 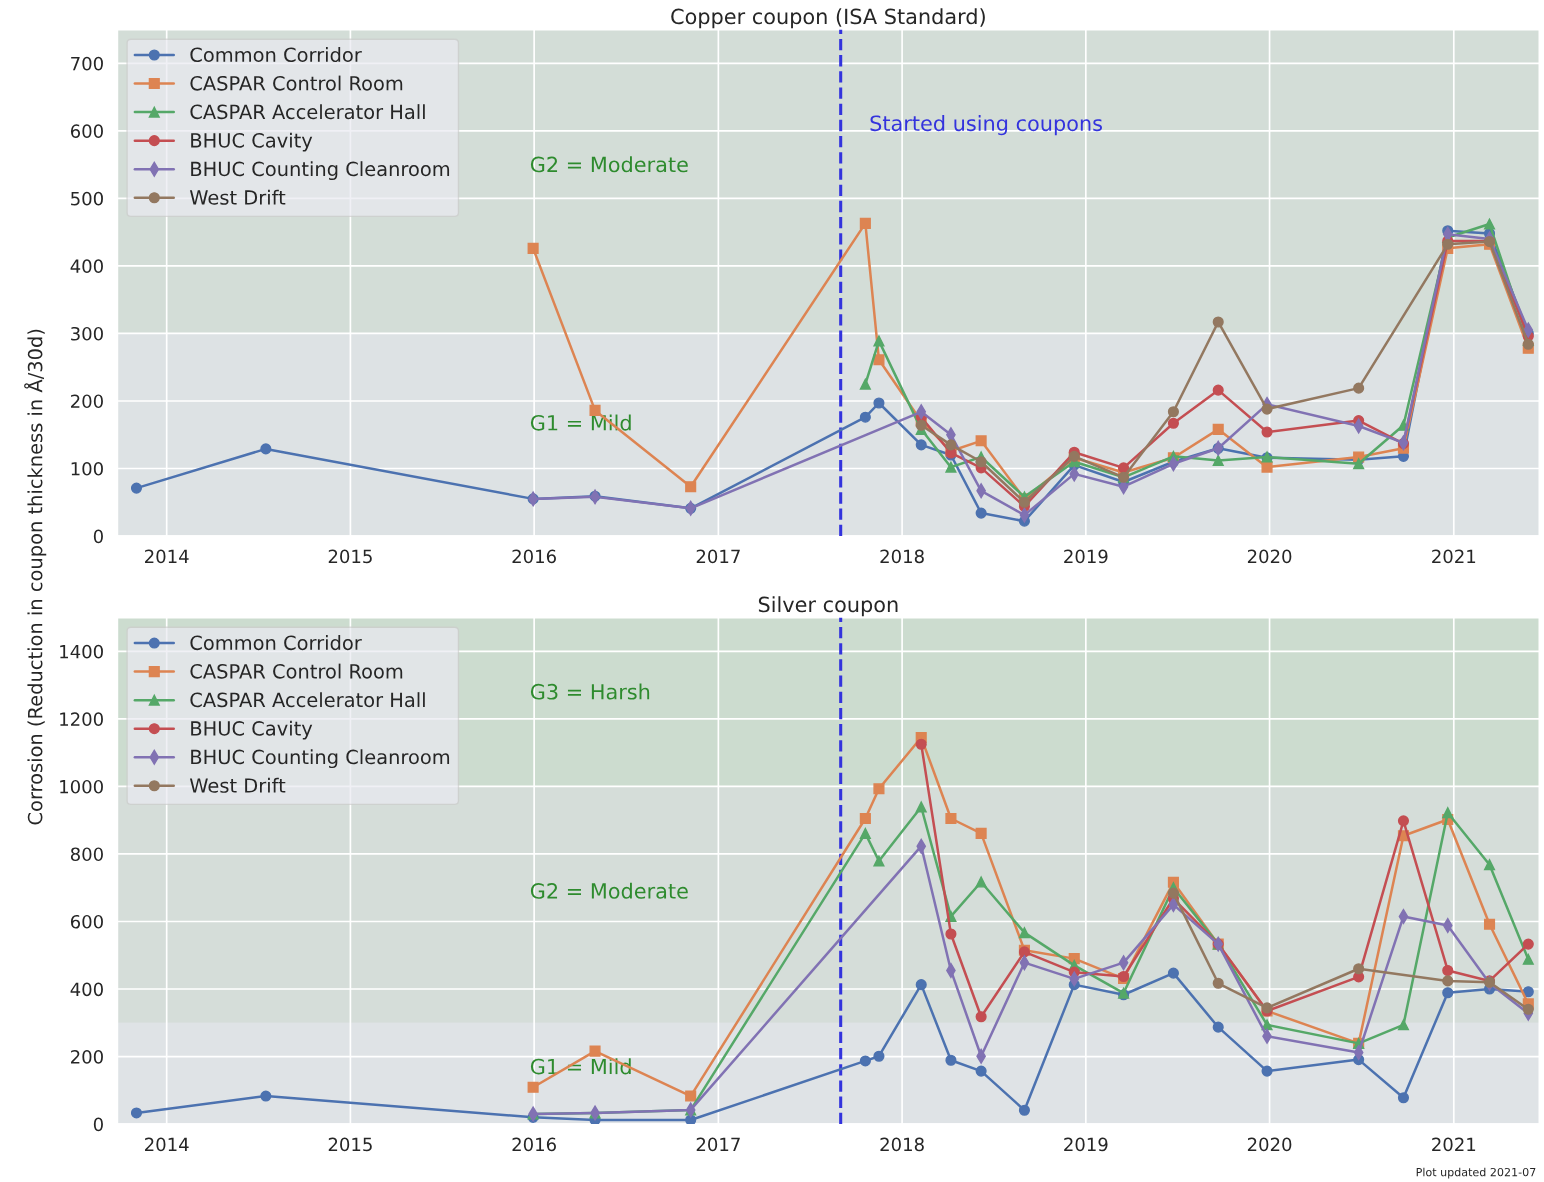 I want to click on chart-title: Silver coupon, so click(x=828, y=606).